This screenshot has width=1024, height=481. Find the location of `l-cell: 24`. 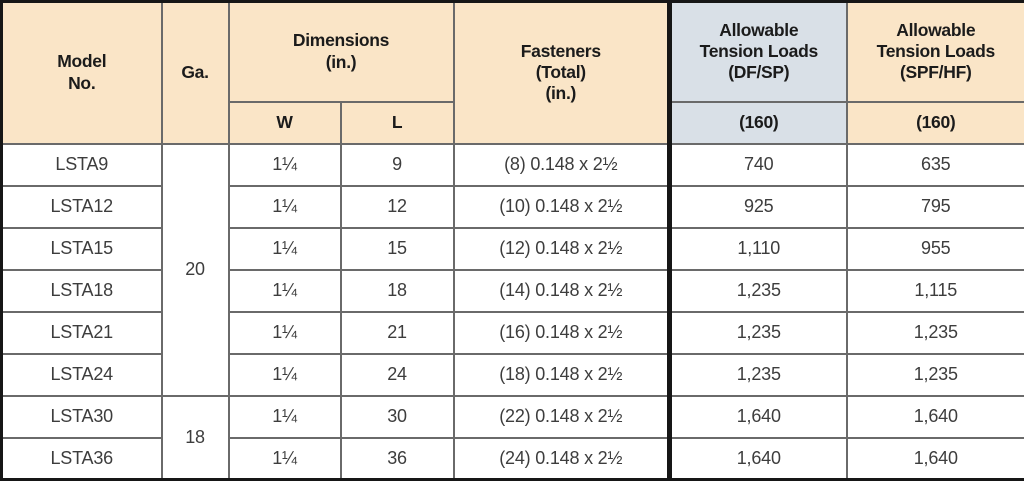

l-cell: 24 is located at coordinates (397, 375).